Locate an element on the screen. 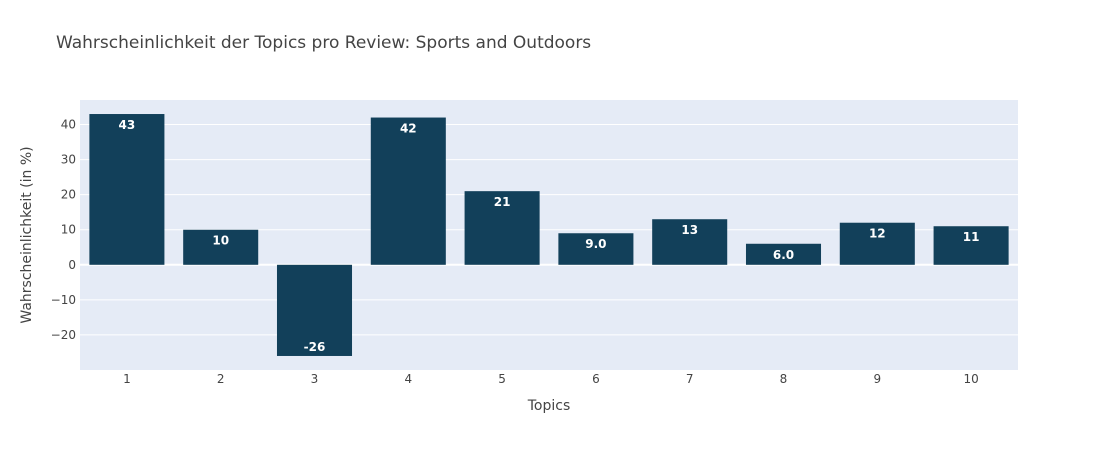 The image size is (1097, 450). x-axis-title: Topics is located at coordinates (549, 406).